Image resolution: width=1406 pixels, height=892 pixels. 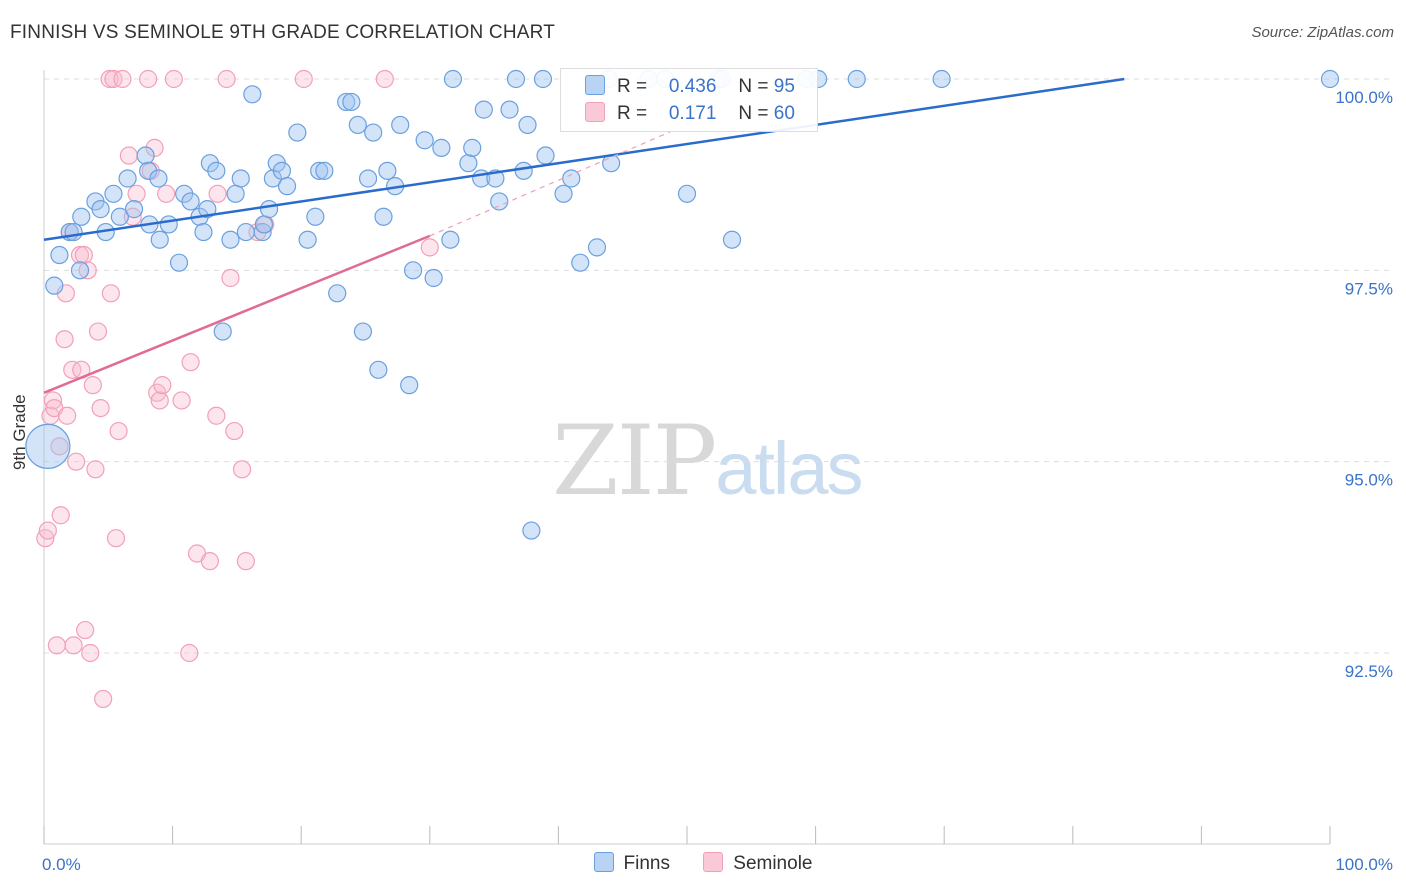 What do you see at coordinates (603, 862) in the screenshot?
I see `finns-legend-swatch` at bounding box center [603, 862].